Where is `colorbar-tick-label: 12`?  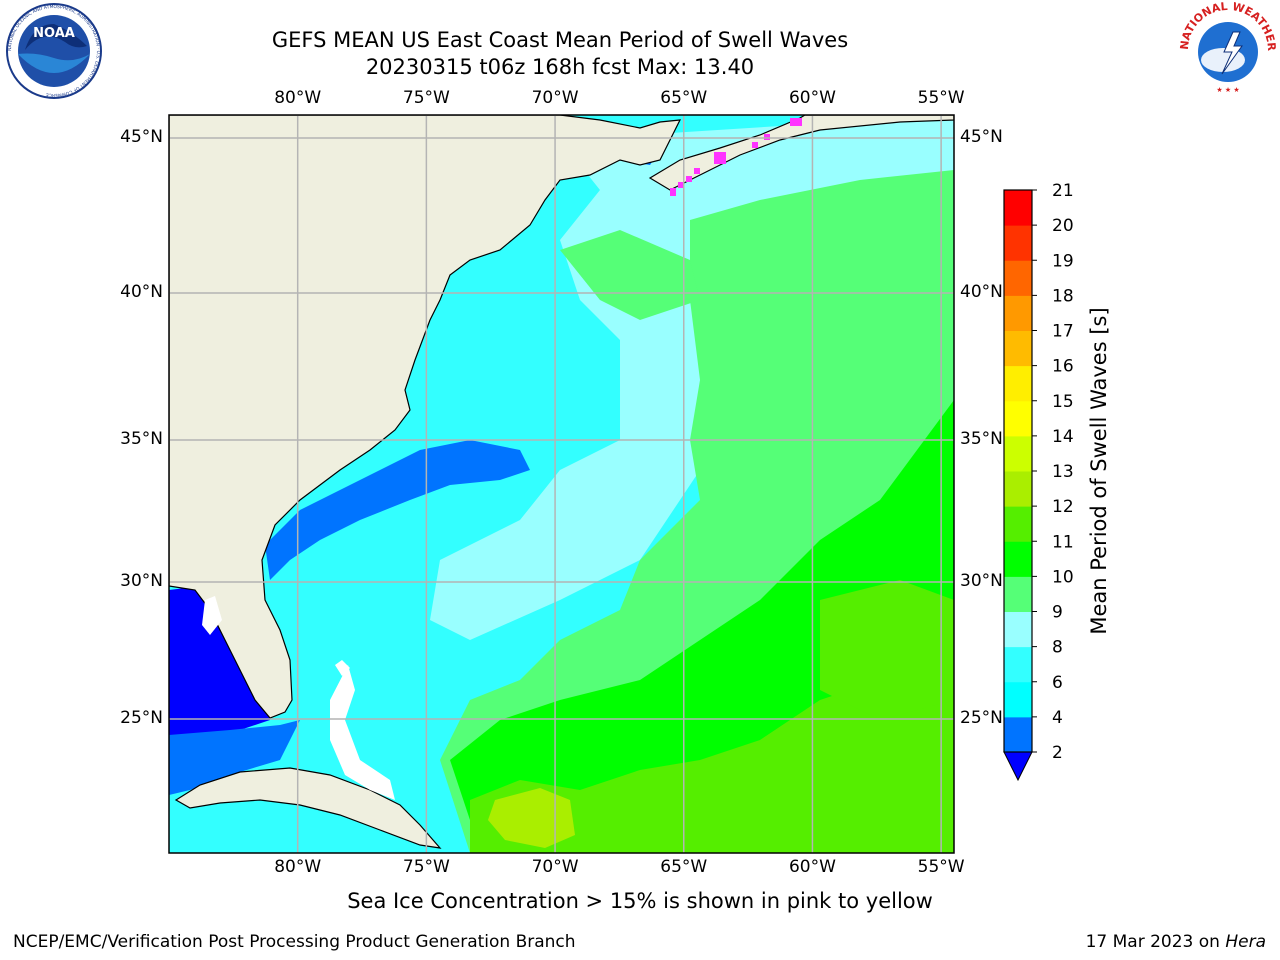
colorbar-tick-label: 12 is located at coordinates (1063, 507).